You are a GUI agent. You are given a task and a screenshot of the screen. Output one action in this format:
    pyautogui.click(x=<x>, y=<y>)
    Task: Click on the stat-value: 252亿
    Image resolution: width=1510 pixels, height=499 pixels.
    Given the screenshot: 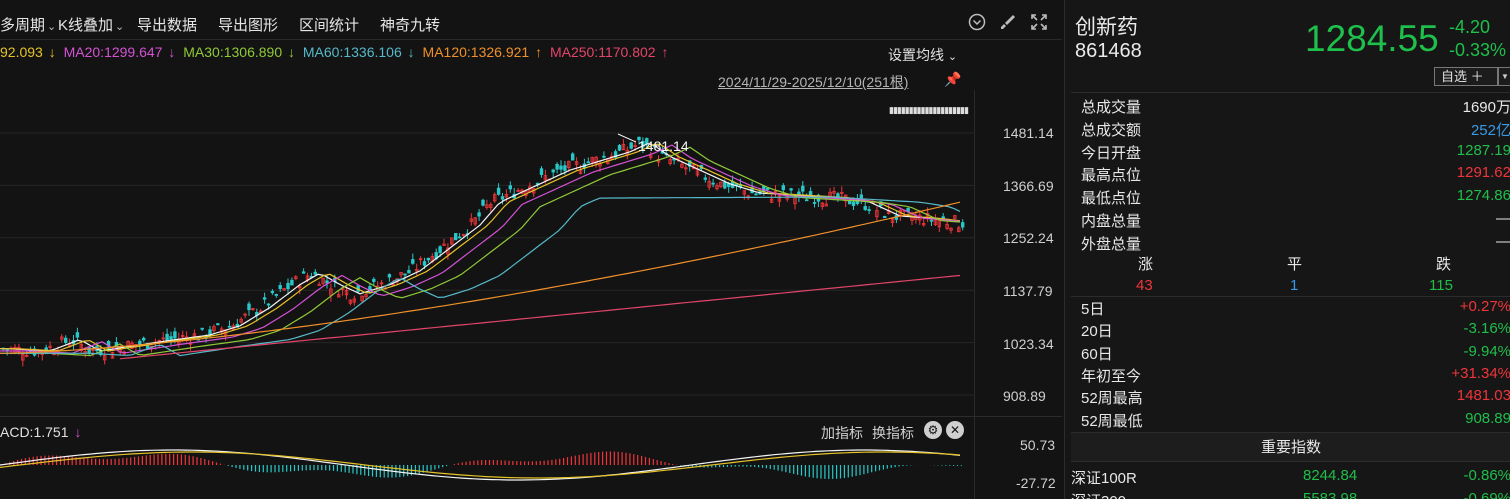 What is the action you would take?
    pyautogui.click(x=1490, y=130)
    